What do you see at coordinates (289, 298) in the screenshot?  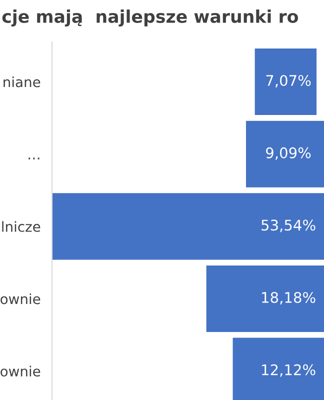 I see `data-label: 18,18%` at bounding box center [289, 298].